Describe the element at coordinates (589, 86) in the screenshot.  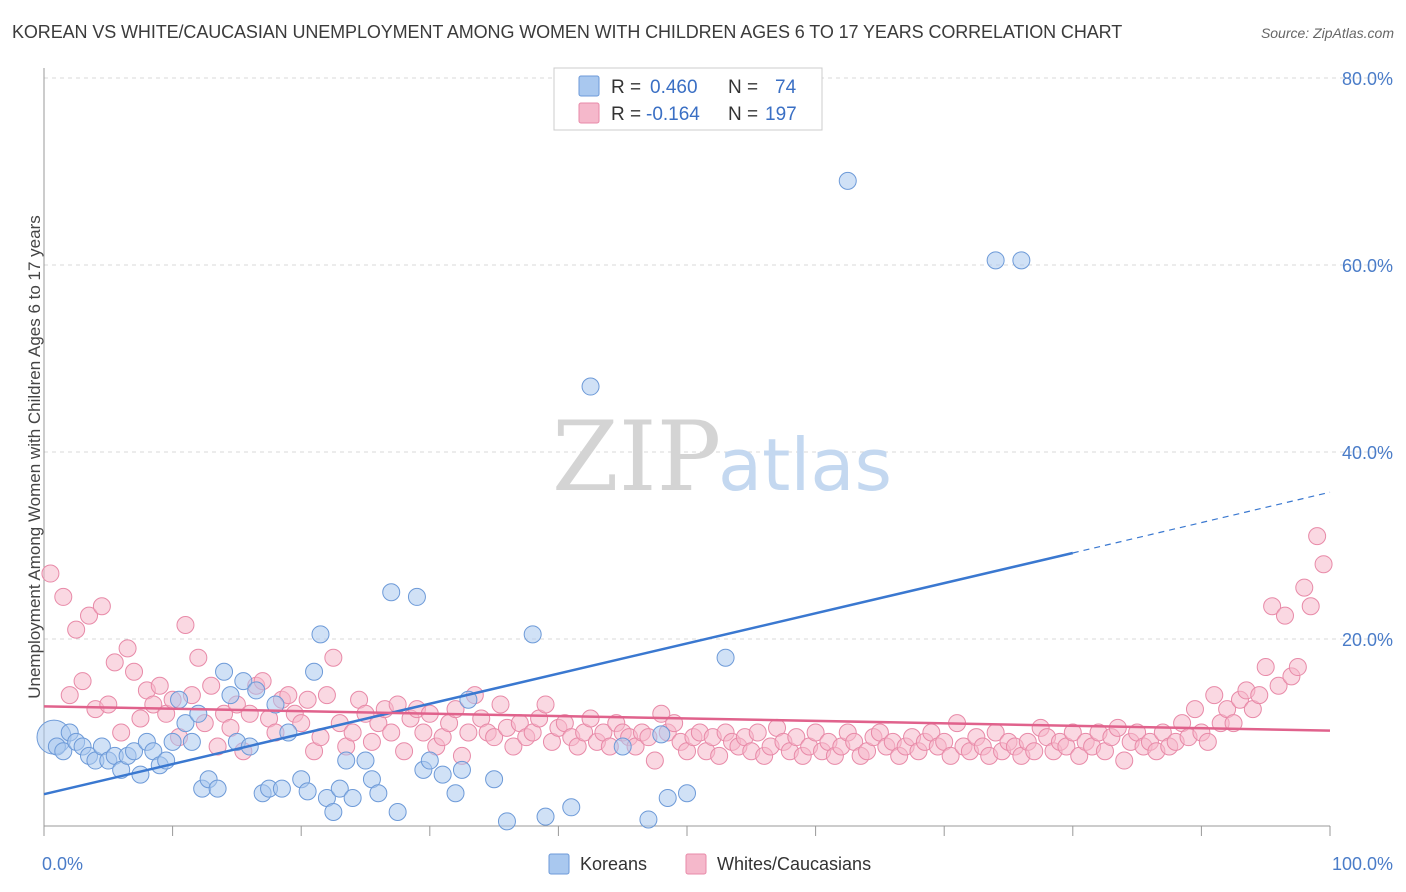
I see `legend-swatch-koreans` at that location.